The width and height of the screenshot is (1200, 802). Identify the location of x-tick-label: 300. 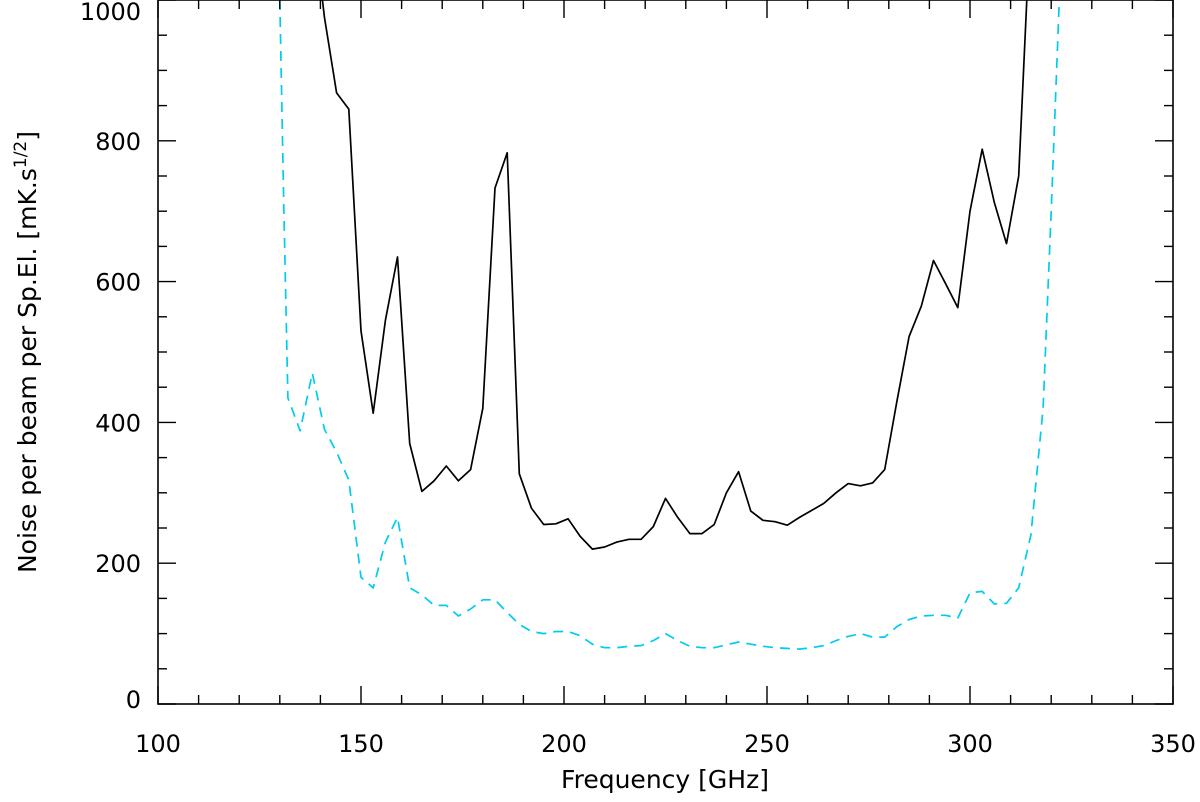
(970, 744).